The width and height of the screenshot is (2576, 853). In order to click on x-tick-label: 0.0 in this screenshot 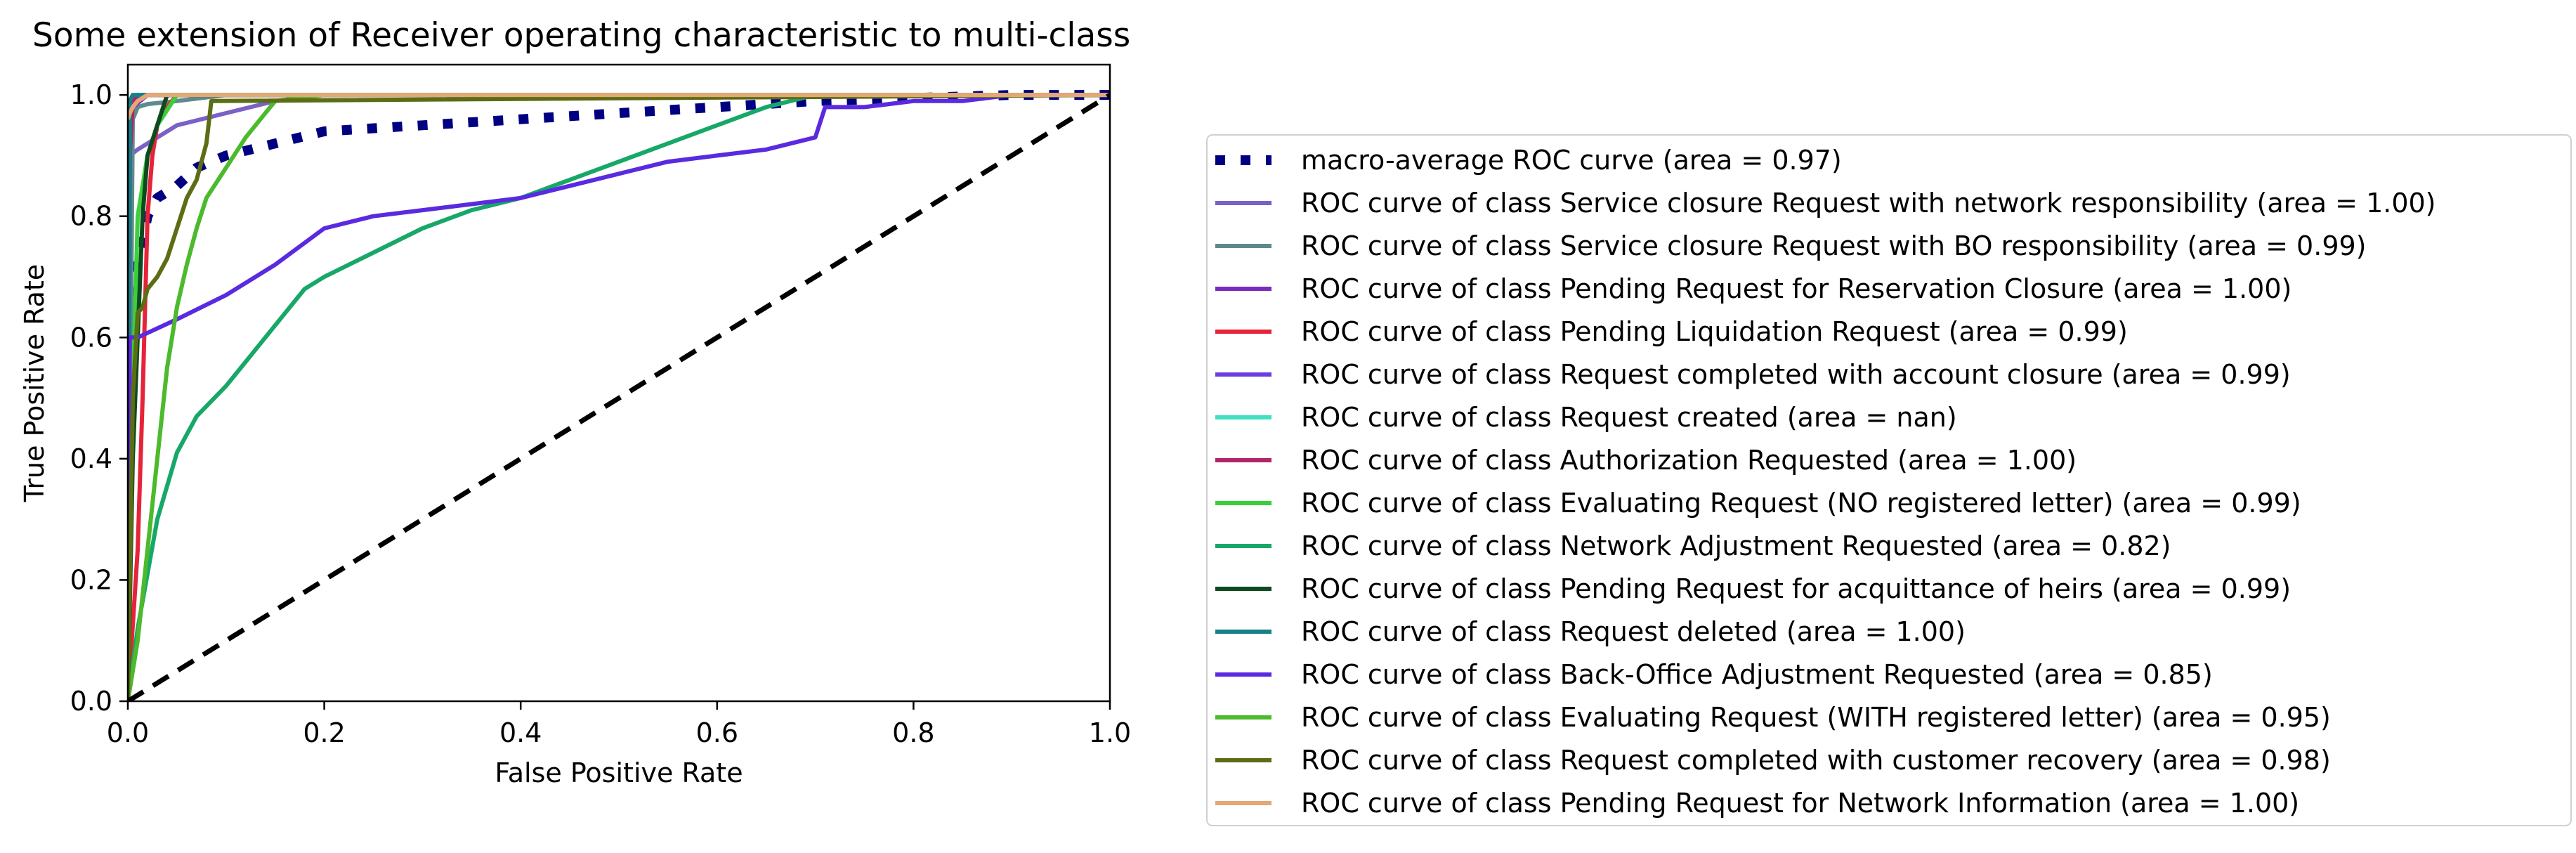, I will do `click(128, 732)`.